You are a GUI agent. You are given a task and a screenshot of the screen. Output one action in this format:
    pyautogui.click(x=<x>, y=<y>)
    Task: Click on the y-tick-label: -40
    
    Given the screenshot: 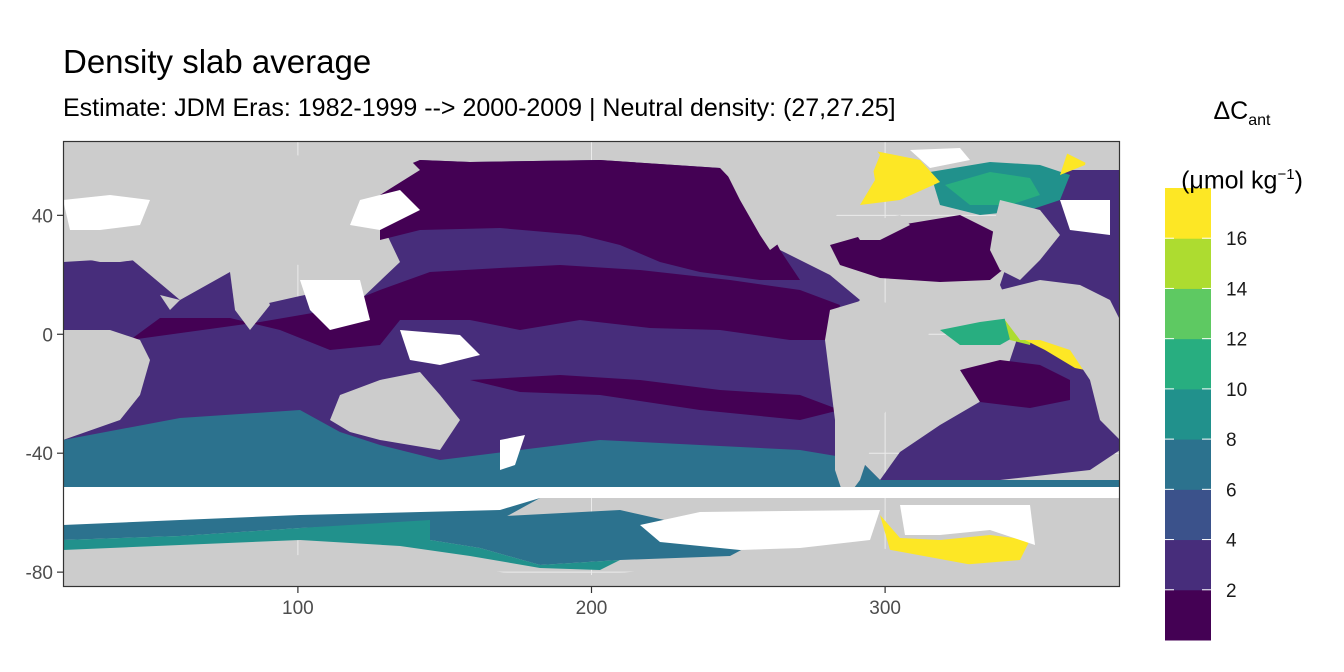 What is the action you would take?
    pyautogui.click(x=39, y=454)
    